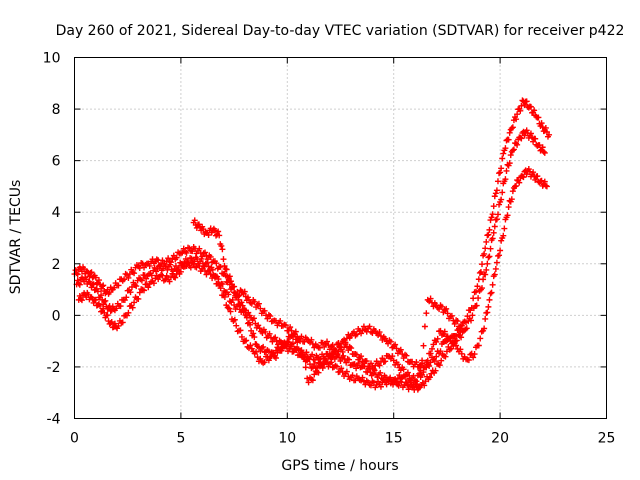  Describe the element at coordinates (74, 439) in the screenshot. I see `x-tick-label: 0` at that location.